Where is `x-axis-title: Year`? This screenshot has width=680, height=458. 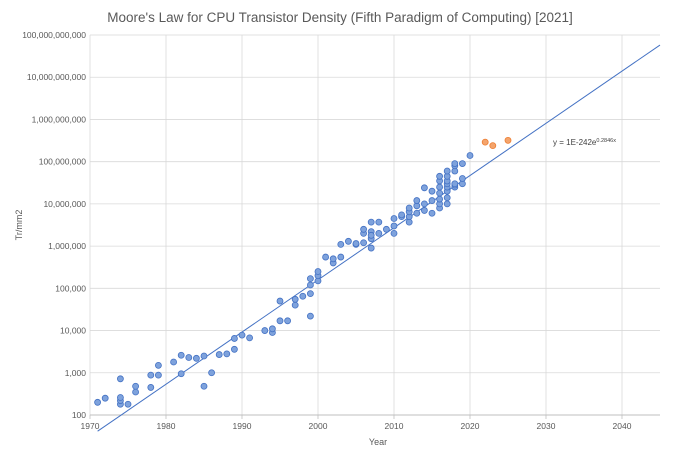
x-axis-title: Year is located at coordinates (378, 442).